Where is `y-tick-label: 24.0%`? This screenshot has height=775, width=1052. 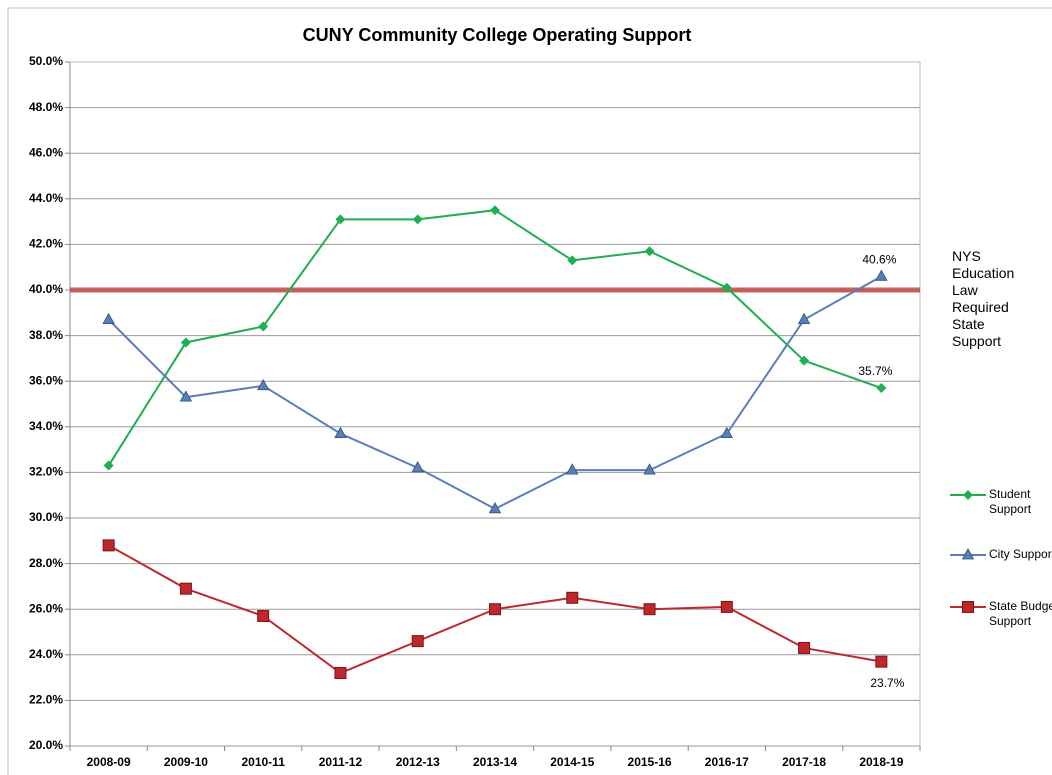 y-tick-label: 24.0% is located at coordinates (46, 654).